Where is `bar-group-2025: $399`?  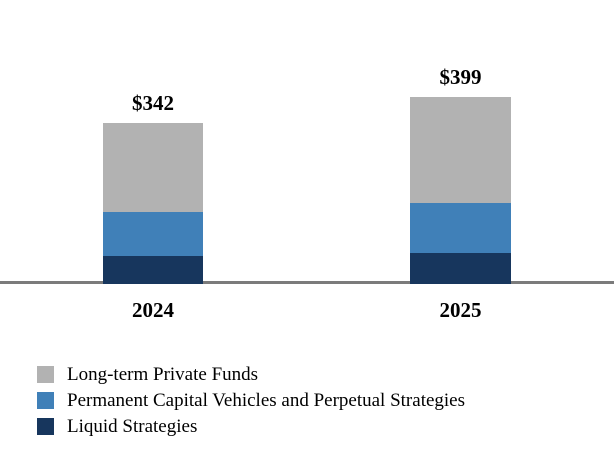 bar-group-2025: $399 is located at coordinates (460, 174).